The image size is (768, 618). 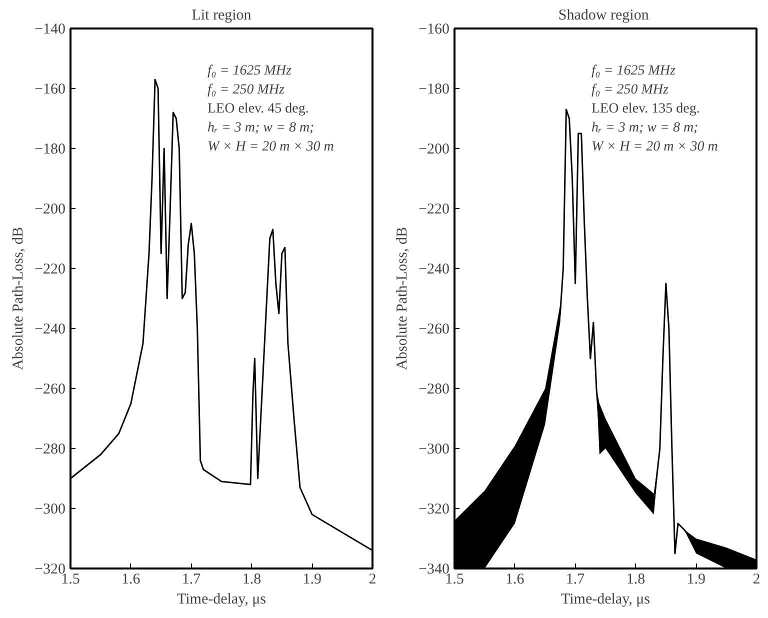 I want to click on annotation: LEO elev. 45 deg., so click(x=258, y=109).